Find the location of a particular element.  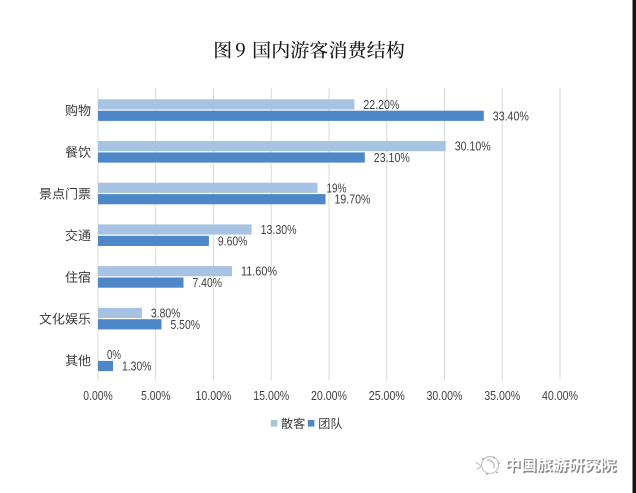

svg-text: 40.00% is located at coordinates (560, 396).